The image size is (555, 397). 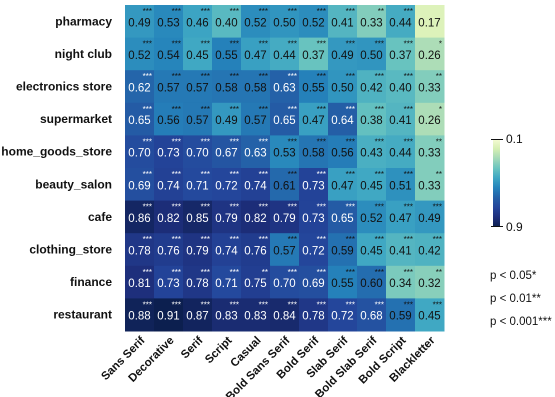 I want to click on cell-value-label: 0.45, so click(x=429, y=317).